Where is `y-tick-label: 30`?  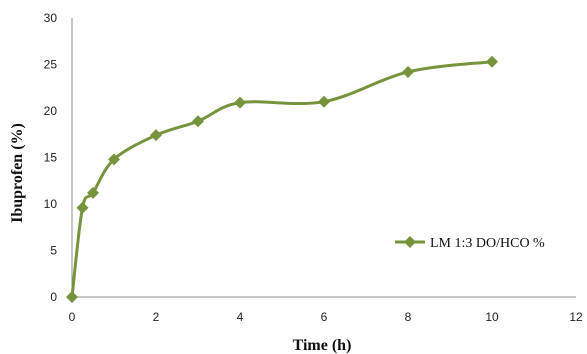 y-tick-label: 30 is located at coordinates (51, 18).